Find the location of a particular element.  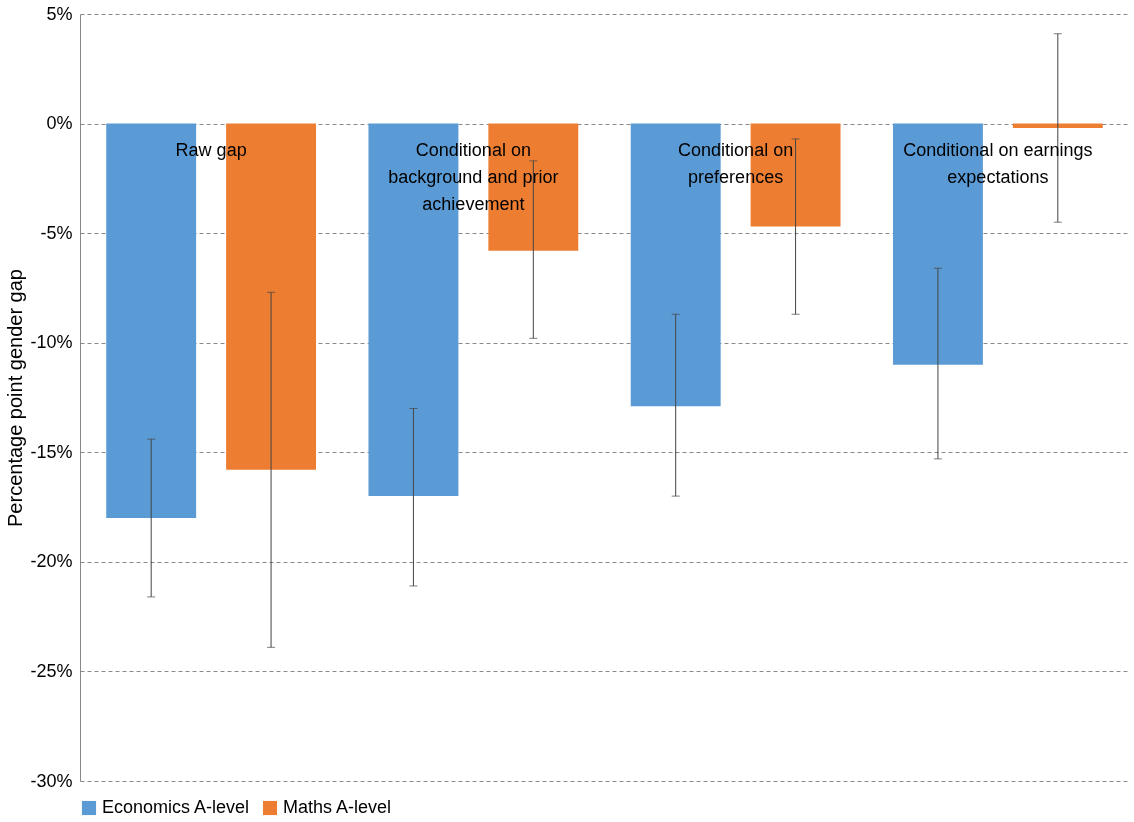

y-tick-label: -20% is located at coordinates (51, 561).